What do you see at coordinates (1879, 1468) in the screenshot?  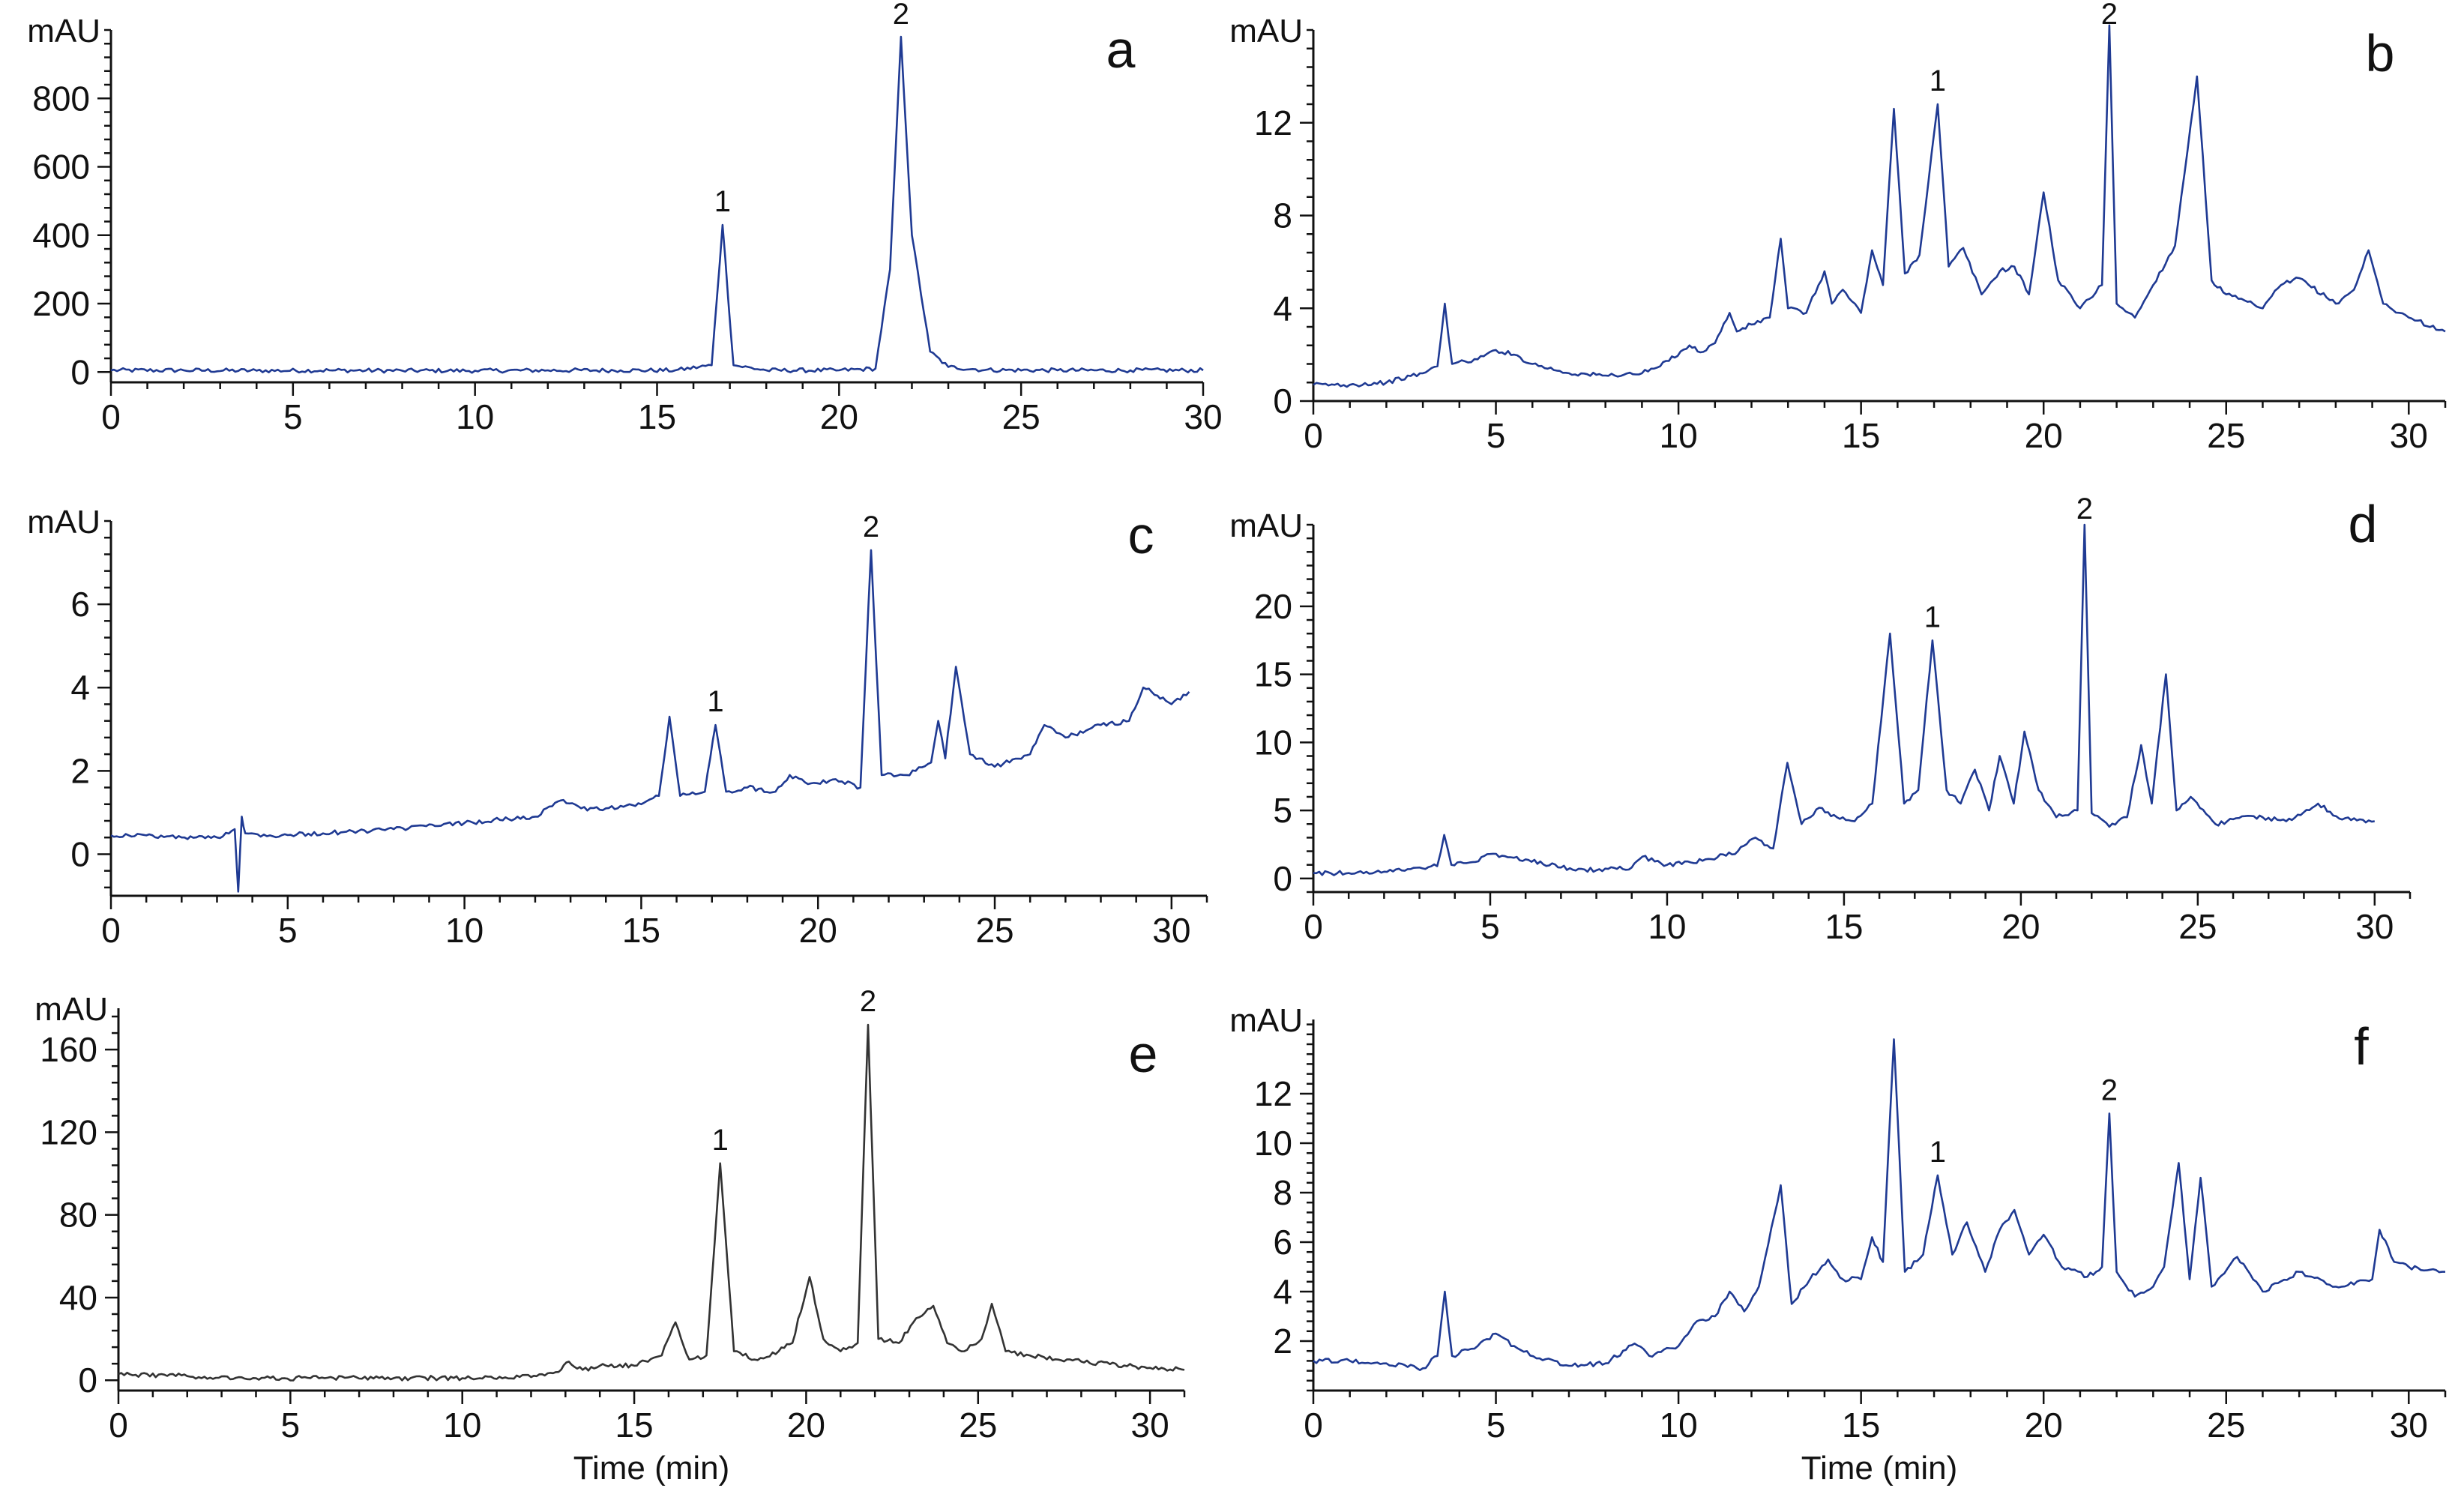 I see `x-axis-label: Time (min)` at bounding box center [1879, 1468].